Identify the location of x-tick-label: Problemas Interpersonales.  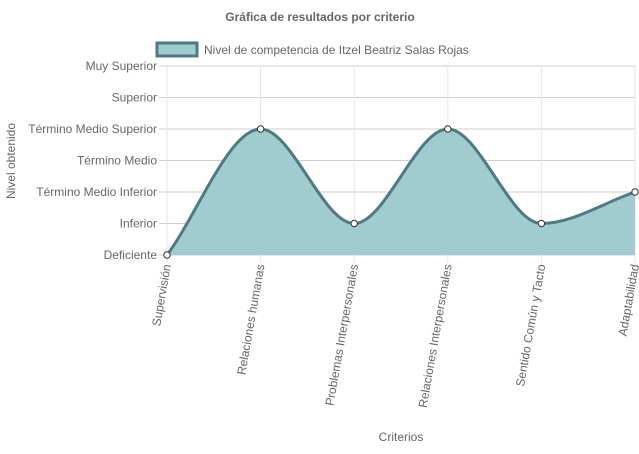
(341, 335).